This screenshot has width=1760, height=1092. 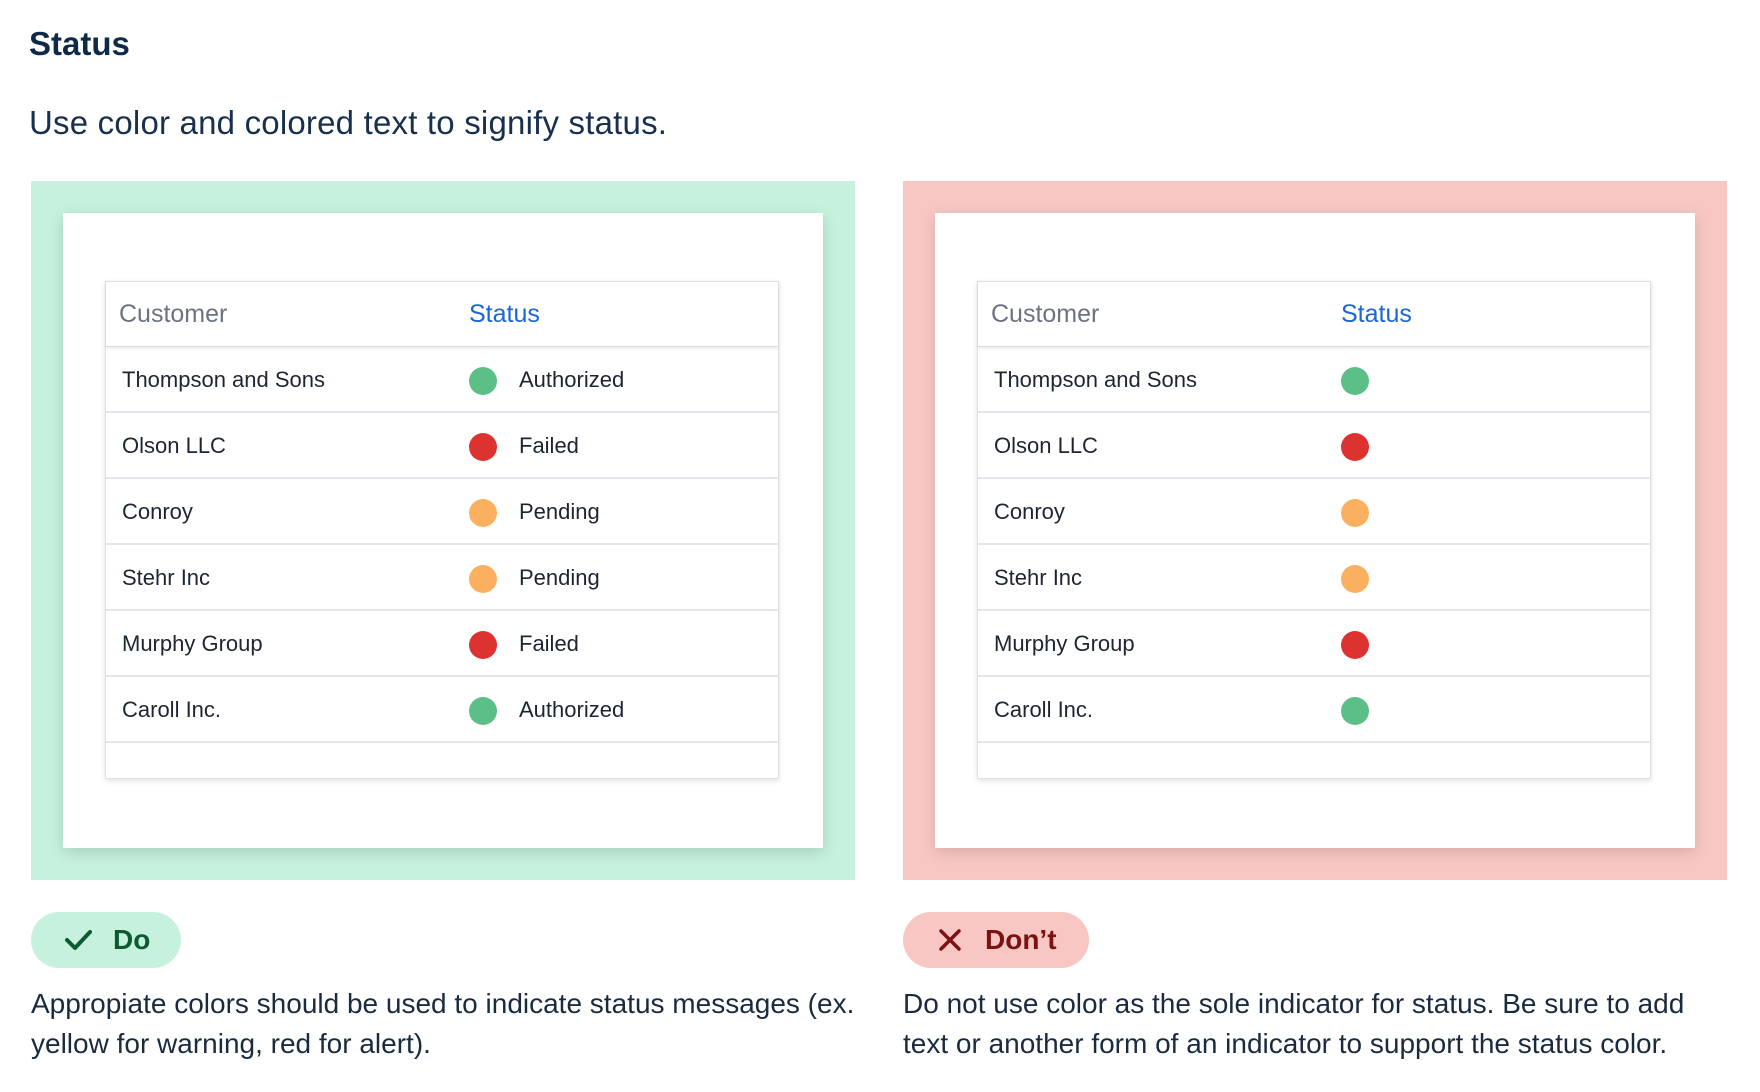 What do you see at coordinates (442, 380) in the screenshot?
I see `table-row: Thompson and Sons Authorized` at bounding box center [442, 380].